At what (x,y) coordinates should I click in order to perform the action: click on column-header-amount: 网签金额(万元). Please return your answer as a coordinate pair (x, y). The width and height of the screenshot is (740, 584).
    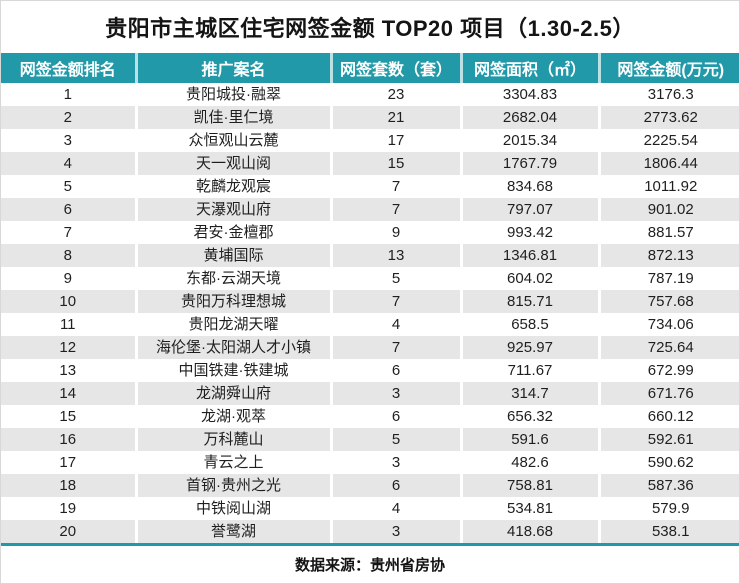
    Looking at the image, I should click on (668, 68).